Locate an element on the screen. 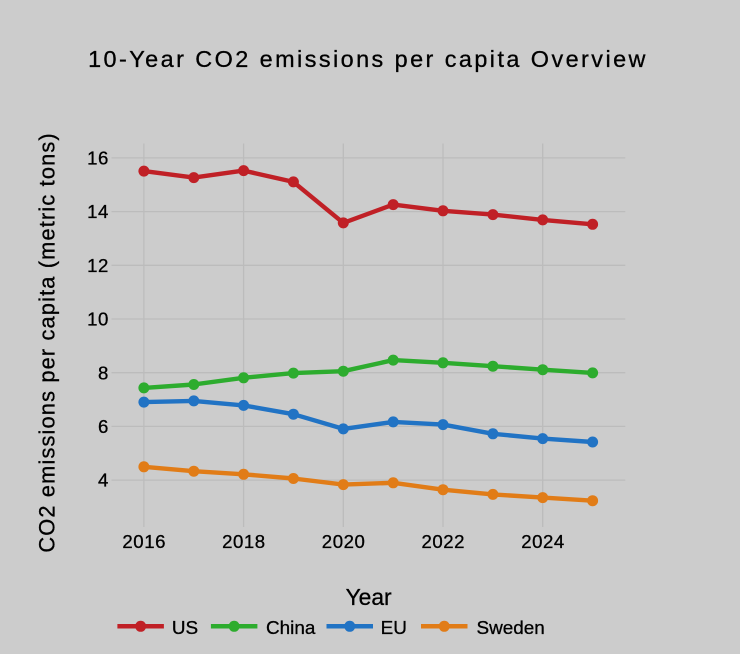 The image size is (740, 654). svg-text: 4 is located at coordinates (103, 480).